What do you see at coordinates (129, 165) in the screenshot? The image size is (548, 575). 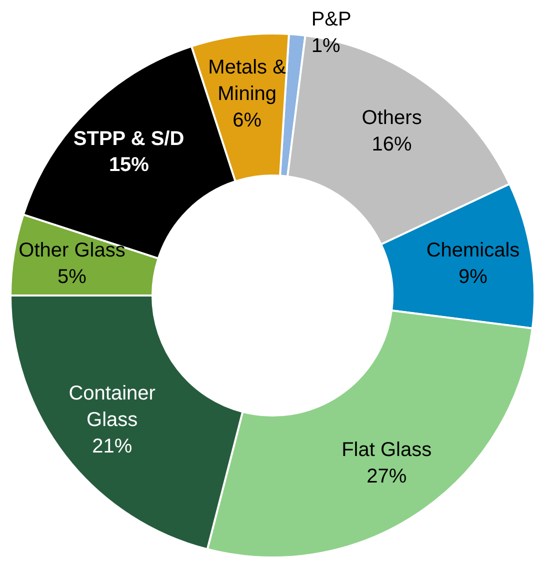 I see `data-label: 15%` at bounding box center [129, 165].